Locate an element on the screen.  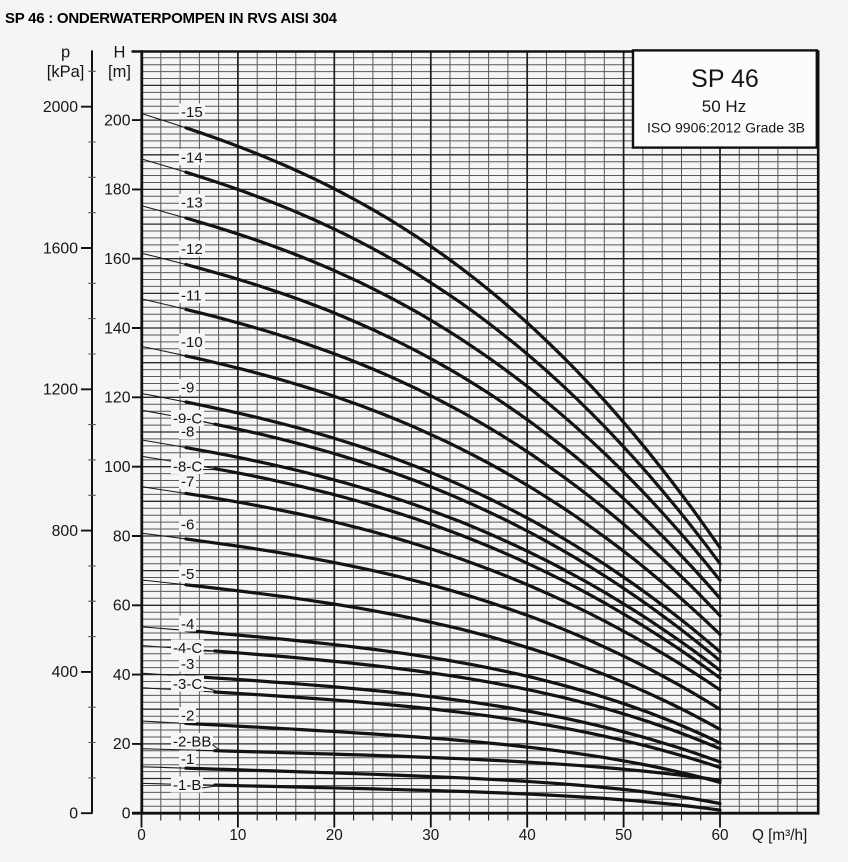
svg-text: -4 is located at coordinates (187, 624).